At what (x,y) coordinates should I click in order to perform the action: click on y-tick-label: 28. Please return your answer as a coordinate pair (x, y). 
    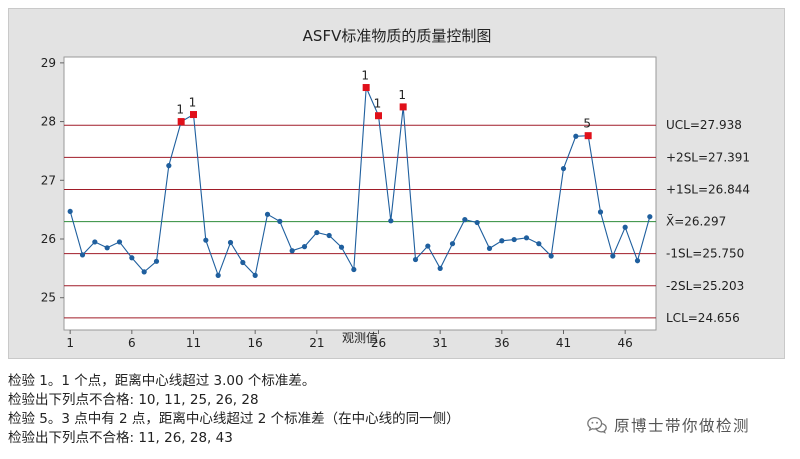
    Looking at the image, I should click on (48, 122).